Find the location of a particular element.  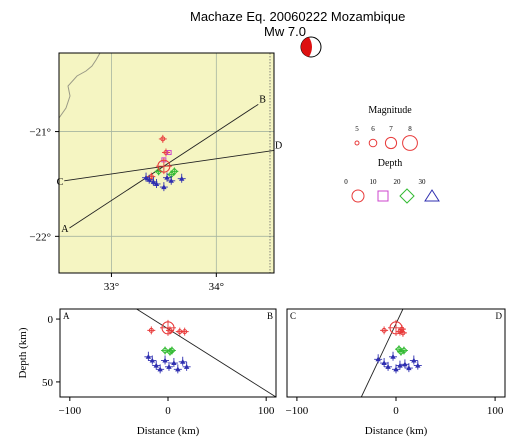

map-events is located at coordinates (164, 163).